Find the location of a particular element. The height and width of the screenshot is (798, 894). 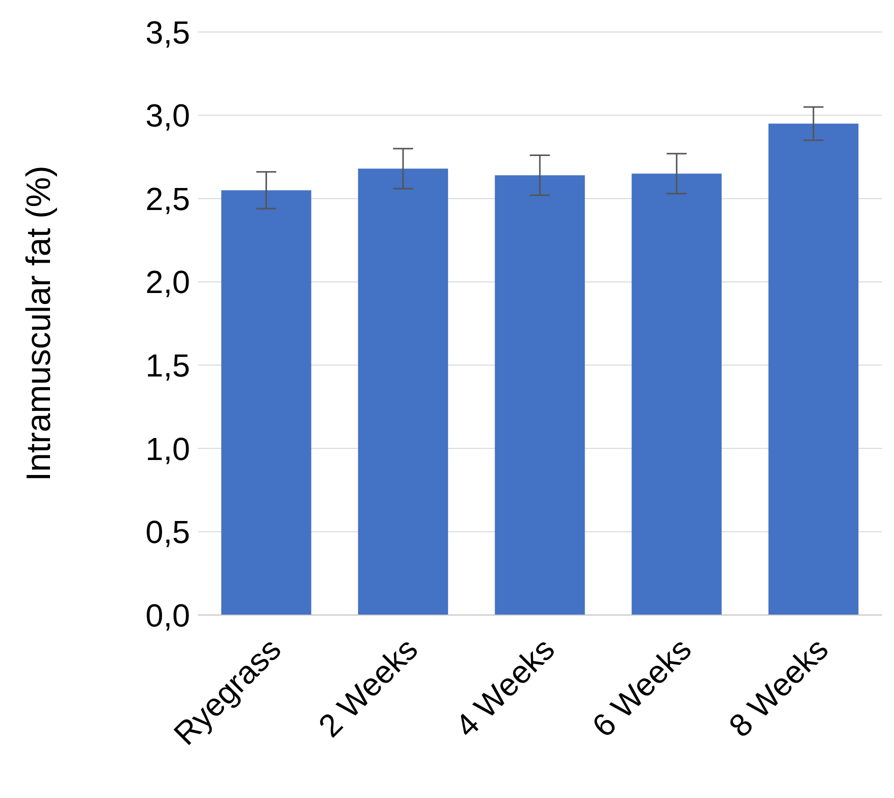

y-tick-label: 2,5 is located at coordinates (168, 198).